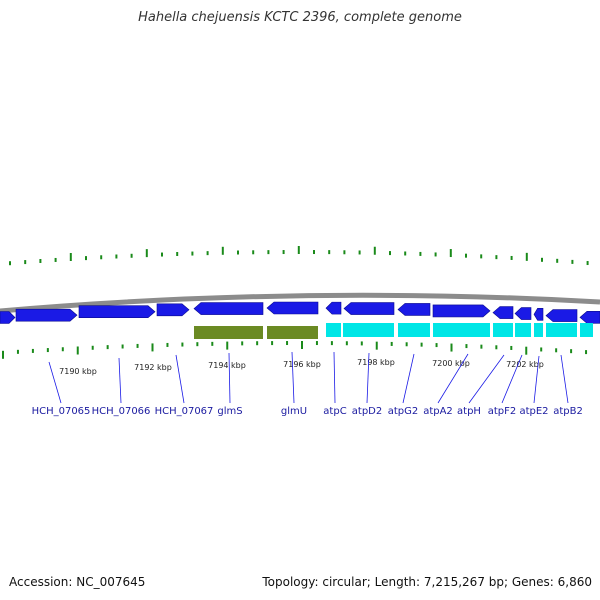  What do you see at coordinates (184, 411) in the screenshot?
I see `gene-label: HCH_07067` at bounding box center [184, 411].